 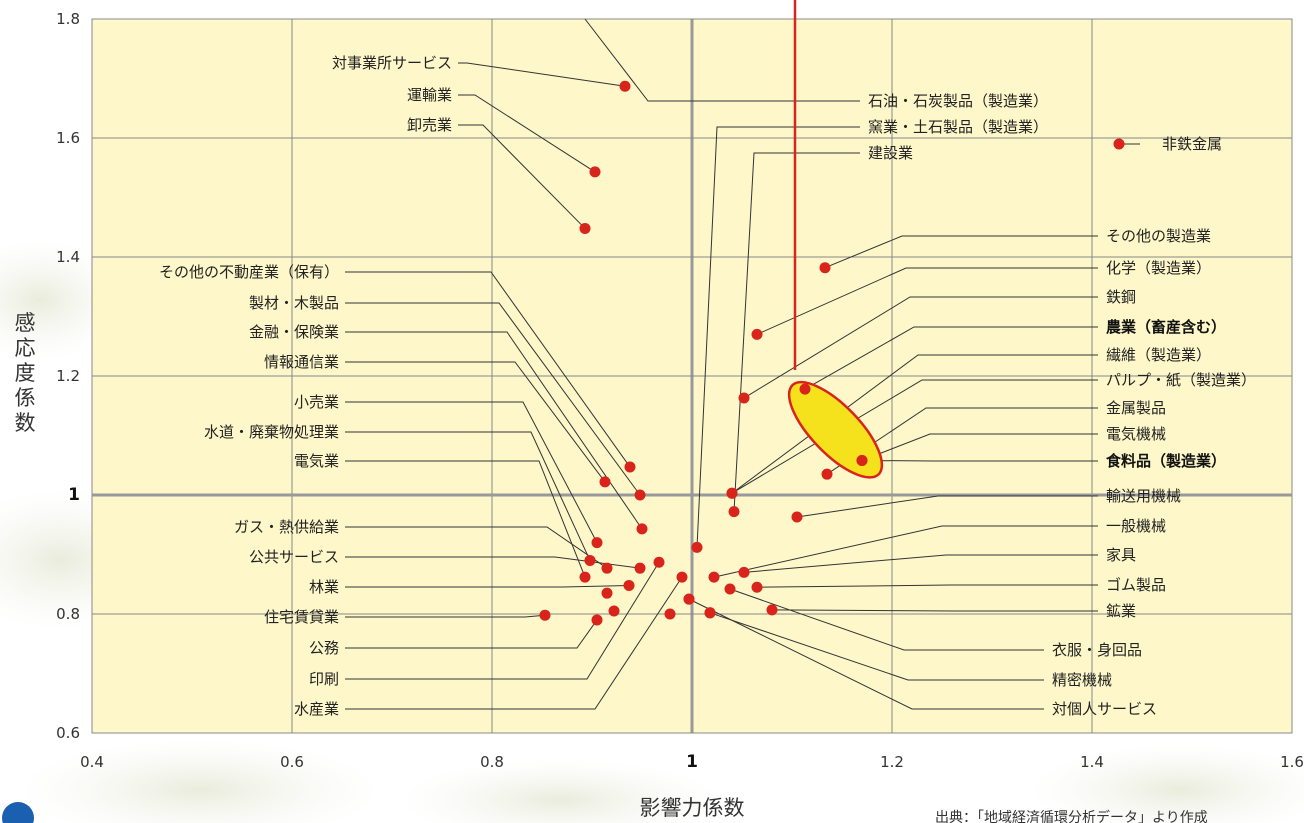 What do you see at coordinates (68, 257) in the screenshot?
I see `y-tick-label: 1.4` at bounding box center [68, 257].